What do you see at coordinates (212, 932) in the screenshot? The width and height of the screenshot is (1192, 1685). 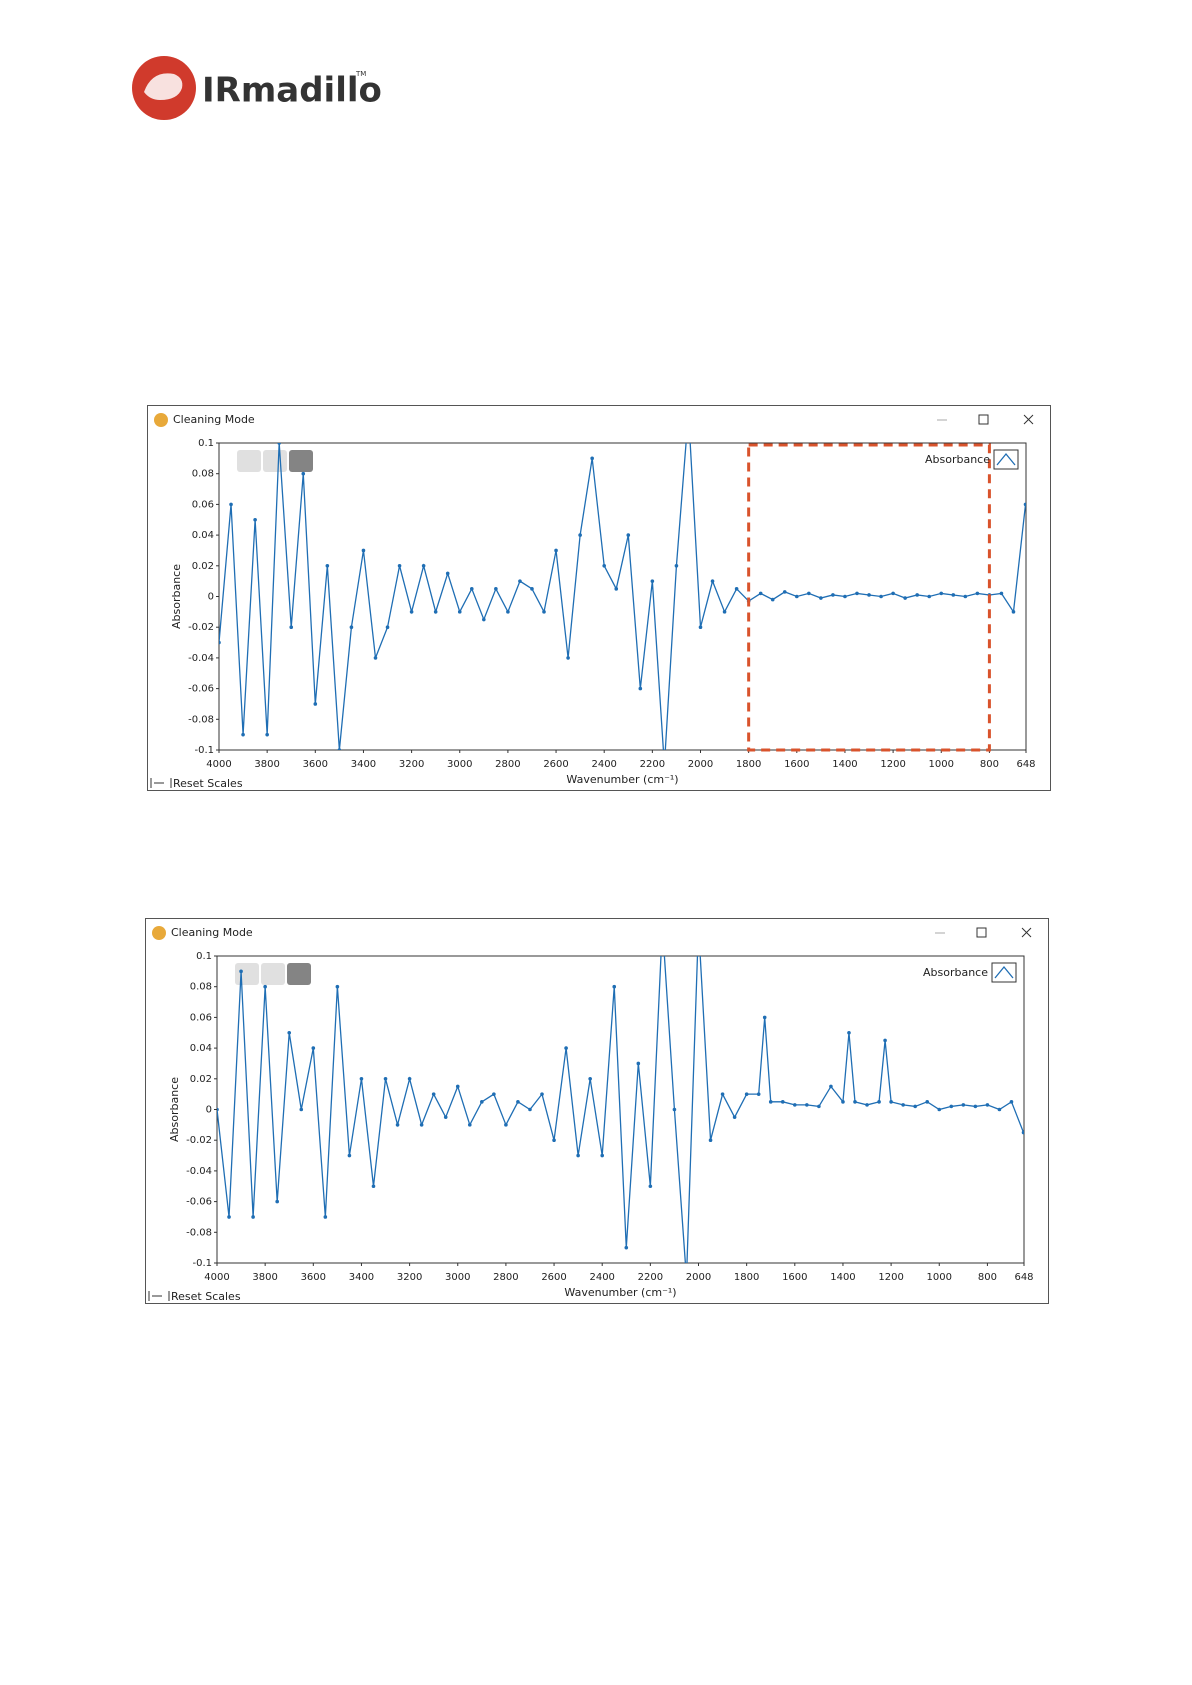 I see `window-title: Cleaning Mode` at bounding box center [212, 932].